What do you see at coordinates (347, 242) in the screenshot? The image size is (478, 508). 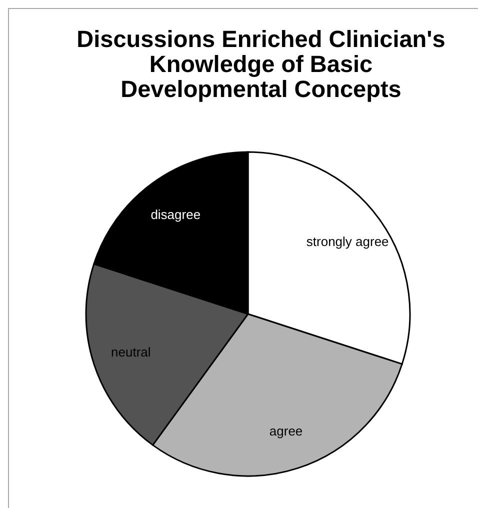 I see `slice-label: strongly agree` at bounding box center [347, 242].